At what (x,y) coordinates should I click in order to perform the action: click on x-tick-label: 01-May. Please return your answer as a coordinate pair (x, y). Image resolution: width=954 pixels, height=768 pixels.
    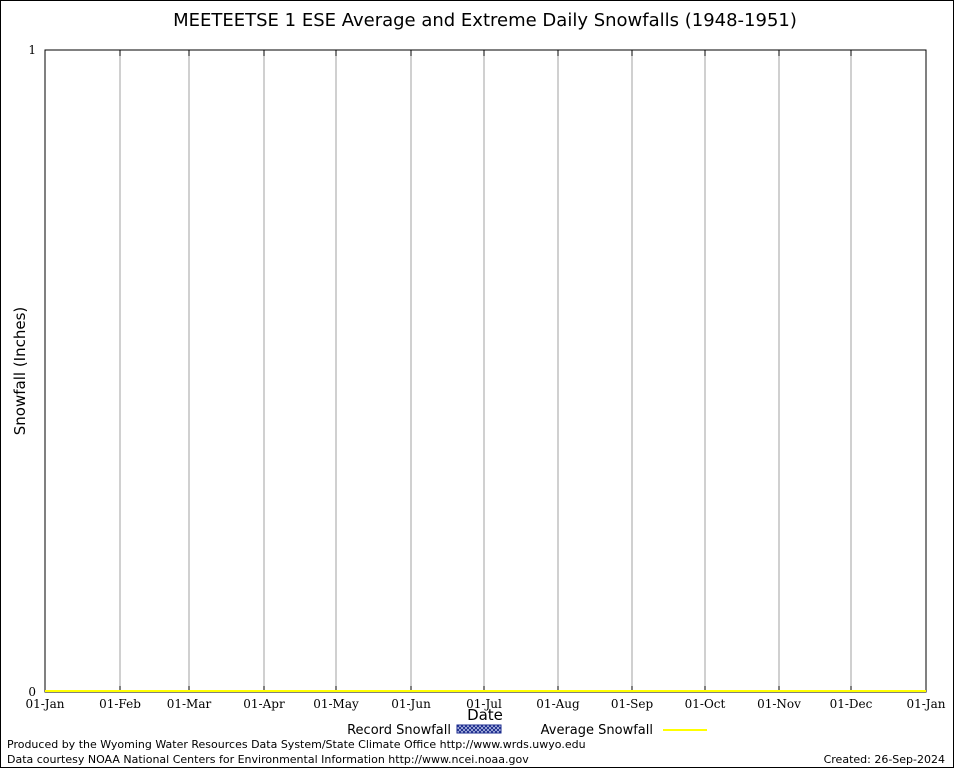
    Looking at the image, I should click on (336, 704).